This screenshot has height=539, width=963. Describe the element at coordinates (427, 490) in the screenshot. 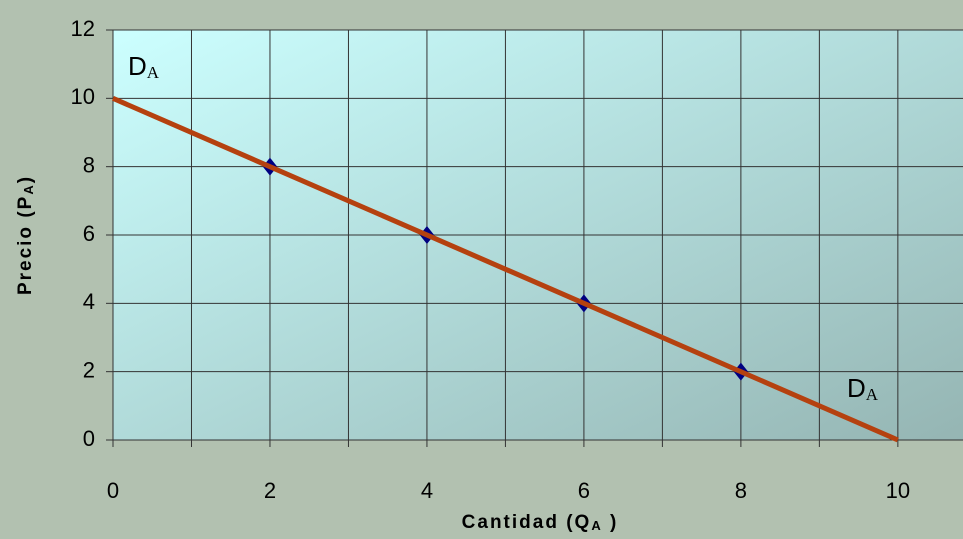

I see `x-tick-label: 4` at that location.